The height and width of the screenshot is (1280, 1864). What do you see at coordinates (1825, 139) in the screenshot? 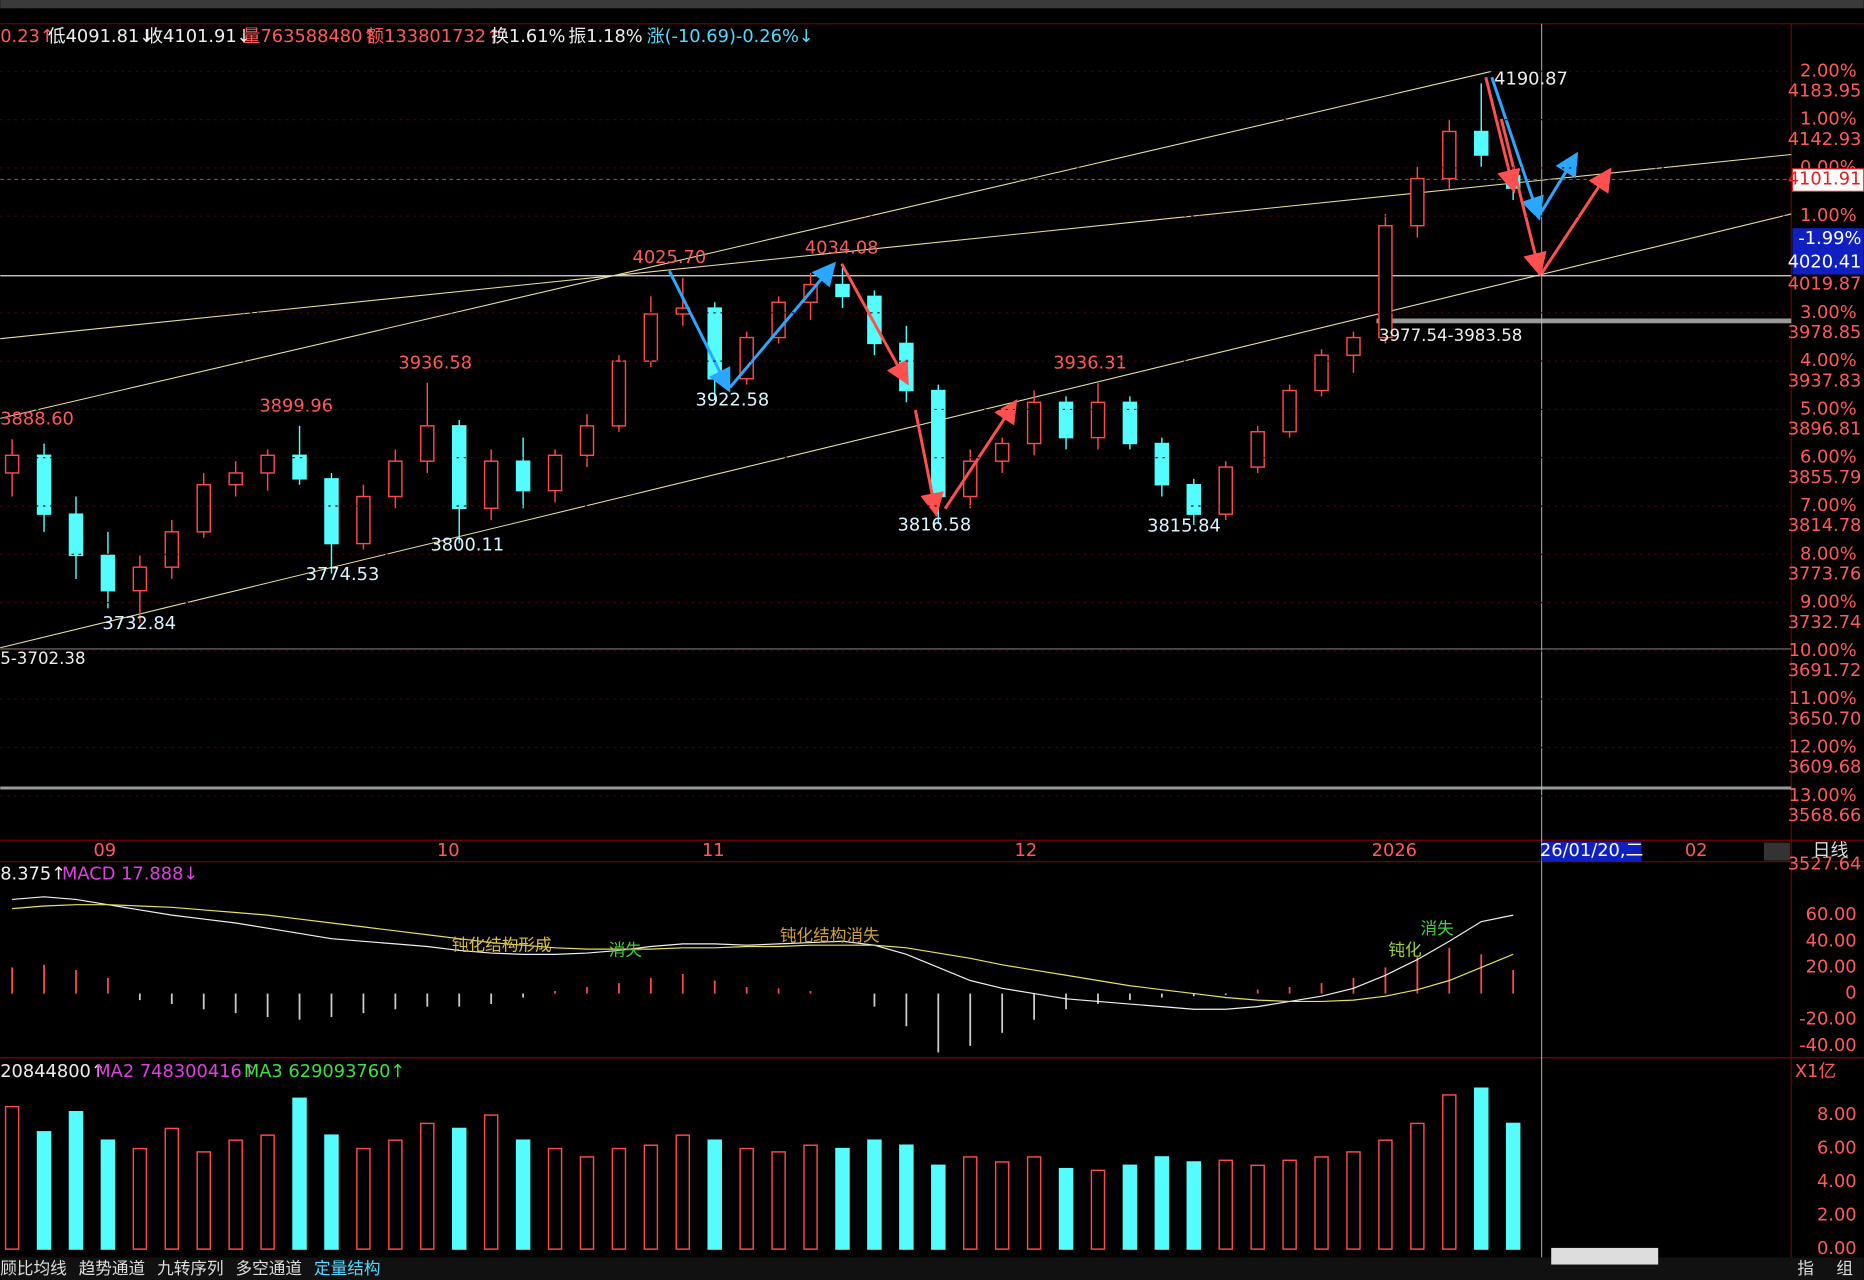
I see `axis-price: 4142.93` at bounding box center [1825, 139].